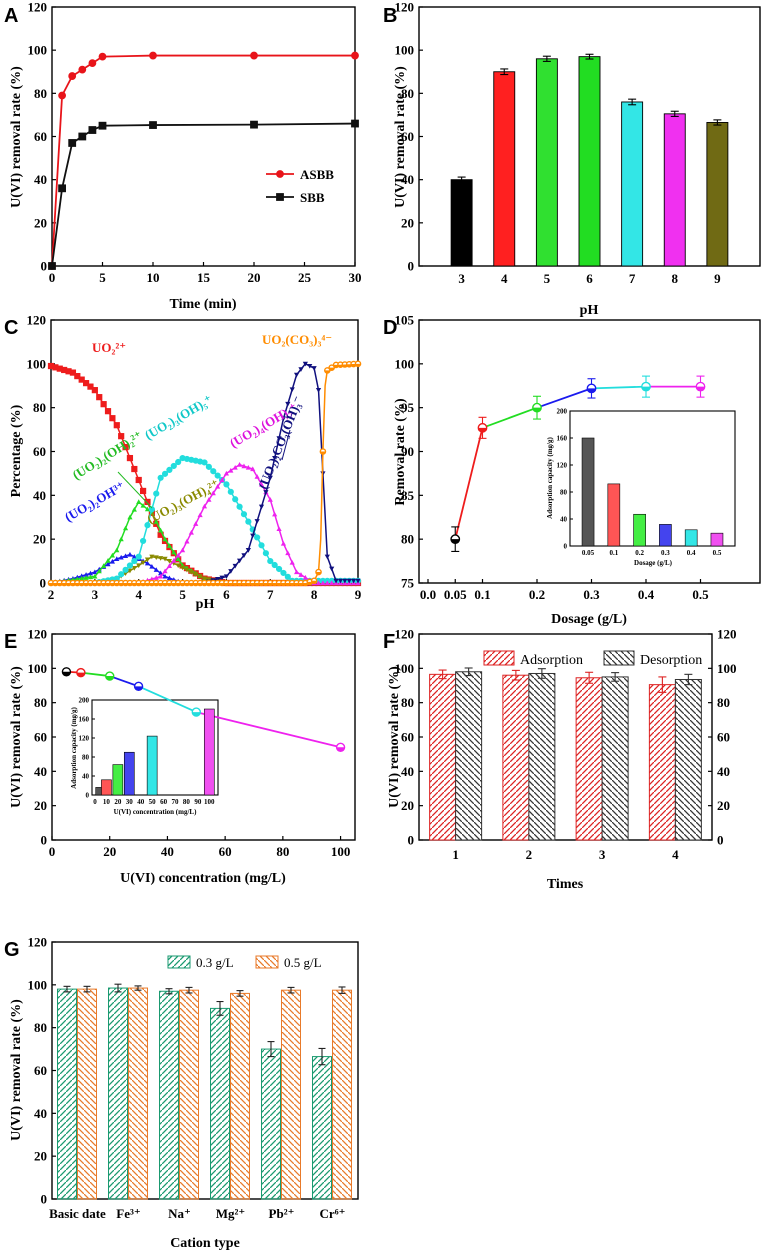  I want to click on y-tick-label: 40, so click(40, 179).